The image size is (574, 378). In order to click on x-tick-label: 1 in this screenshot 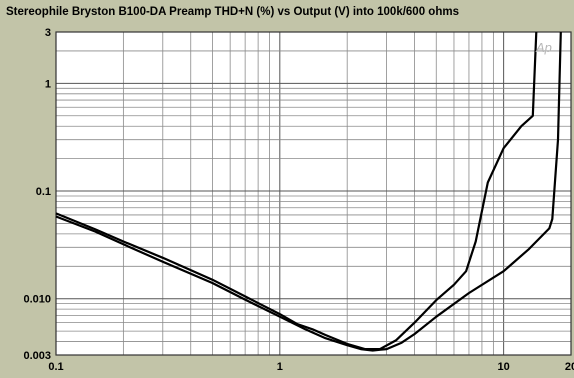, I will do `click(280, 367)`.